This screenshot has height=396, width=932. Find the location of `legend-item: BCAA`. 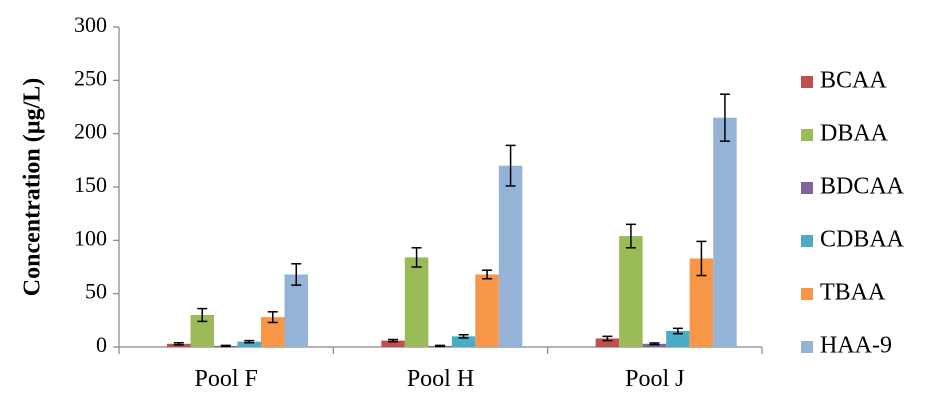

legend-item: BCAA is located at coordinates (844, 81).